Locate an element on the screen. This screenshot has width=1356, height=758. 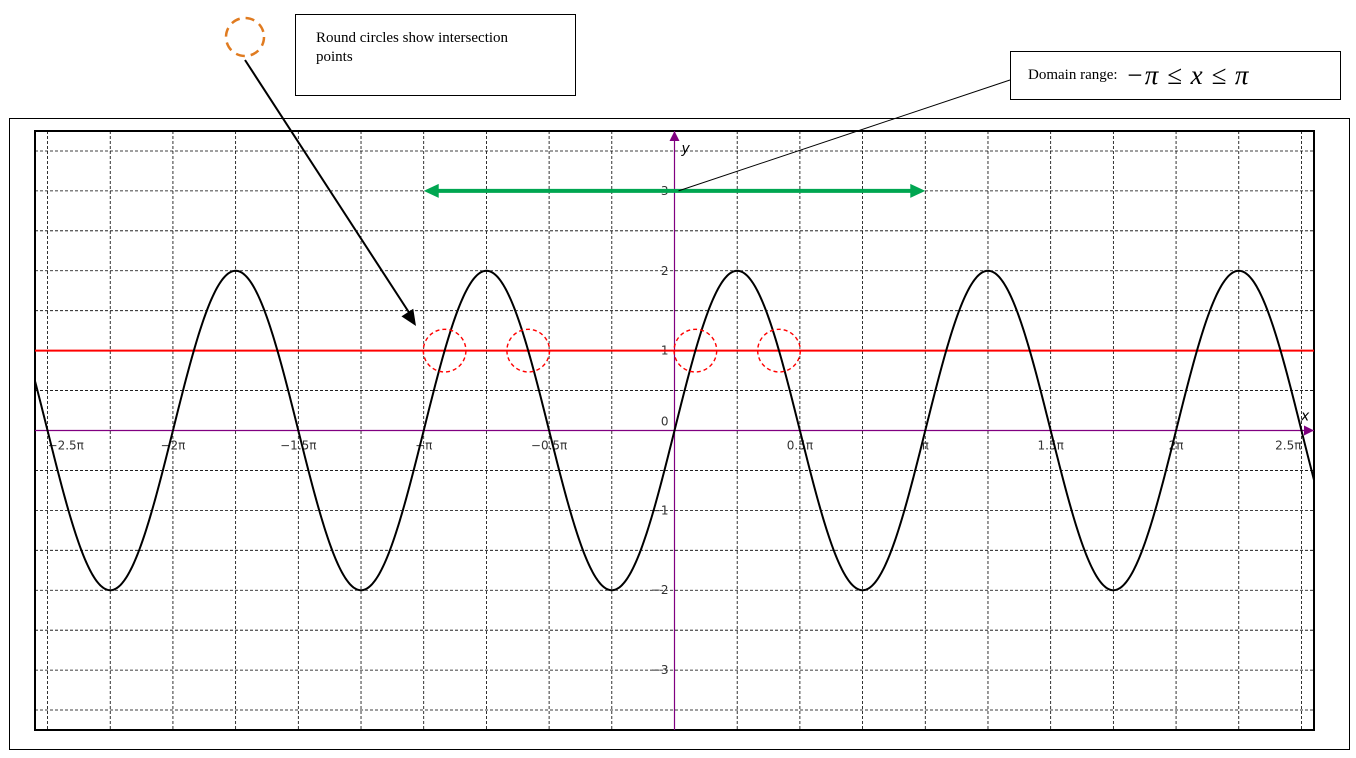
y-axis-arrowhead is located at coordinates (674, 136).